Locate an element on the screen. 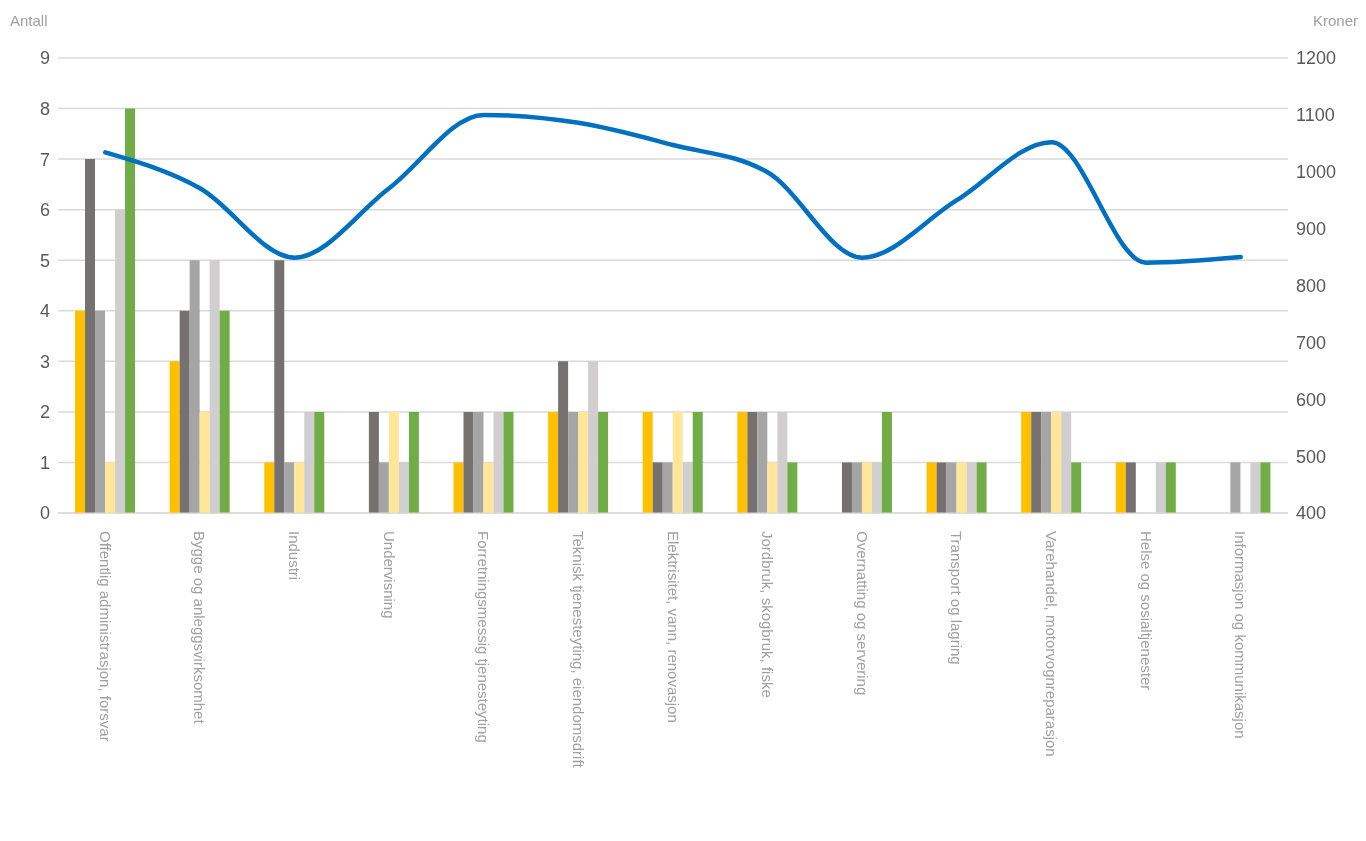 The image size is (1366, 841). x-tick-label: Jordbruk, skogbruk, fiske is located at coordinates (768, 614).